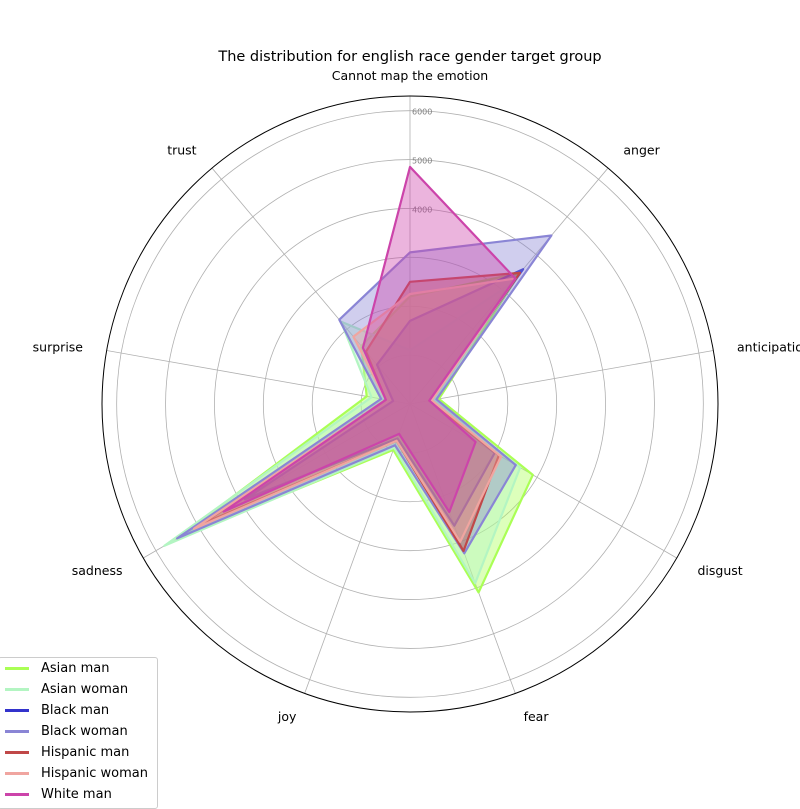 This screenshot has width=800, height=809. I want to click on legend-item: Asian man, so click(78, 668).